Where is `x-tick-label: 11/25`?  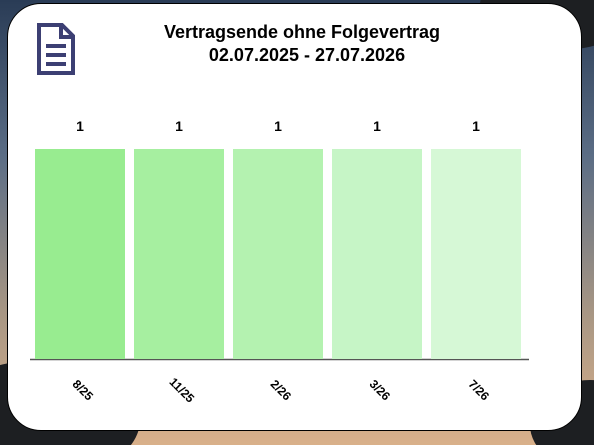 x-tick-label: 11/25 is located at coordinates (181, 390).